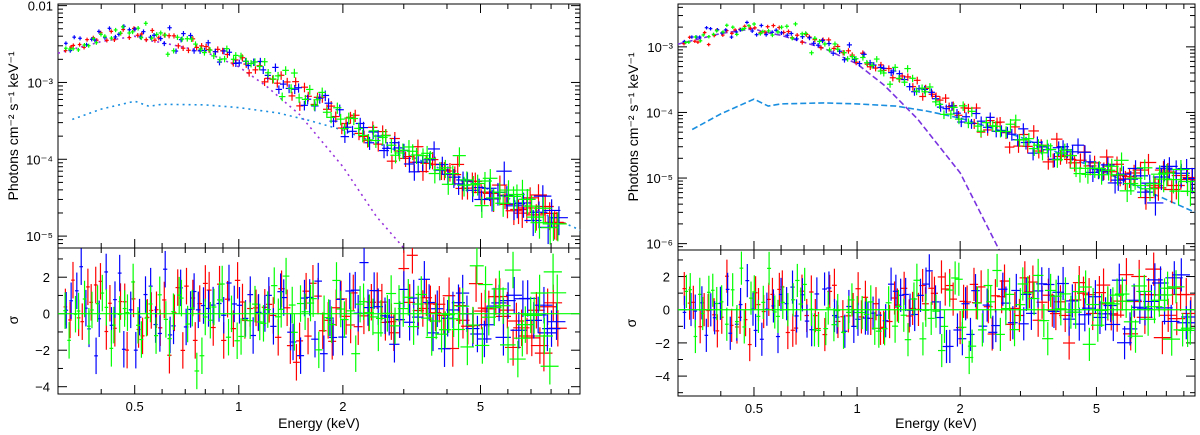 The width and height of the screenshot is (1200, 435). I want to click on left-residual-ylabel: σ, so click(13, 319).